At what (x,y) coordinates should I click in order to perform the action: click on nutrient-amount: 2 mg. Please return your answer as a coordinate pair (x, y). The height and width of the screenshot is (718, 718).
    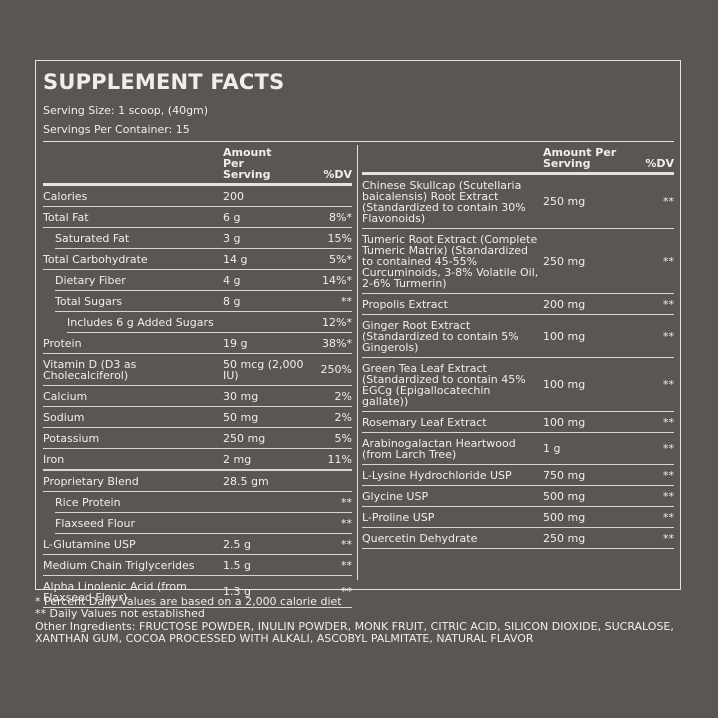
    Looking at the image, I should click on (237, 459).